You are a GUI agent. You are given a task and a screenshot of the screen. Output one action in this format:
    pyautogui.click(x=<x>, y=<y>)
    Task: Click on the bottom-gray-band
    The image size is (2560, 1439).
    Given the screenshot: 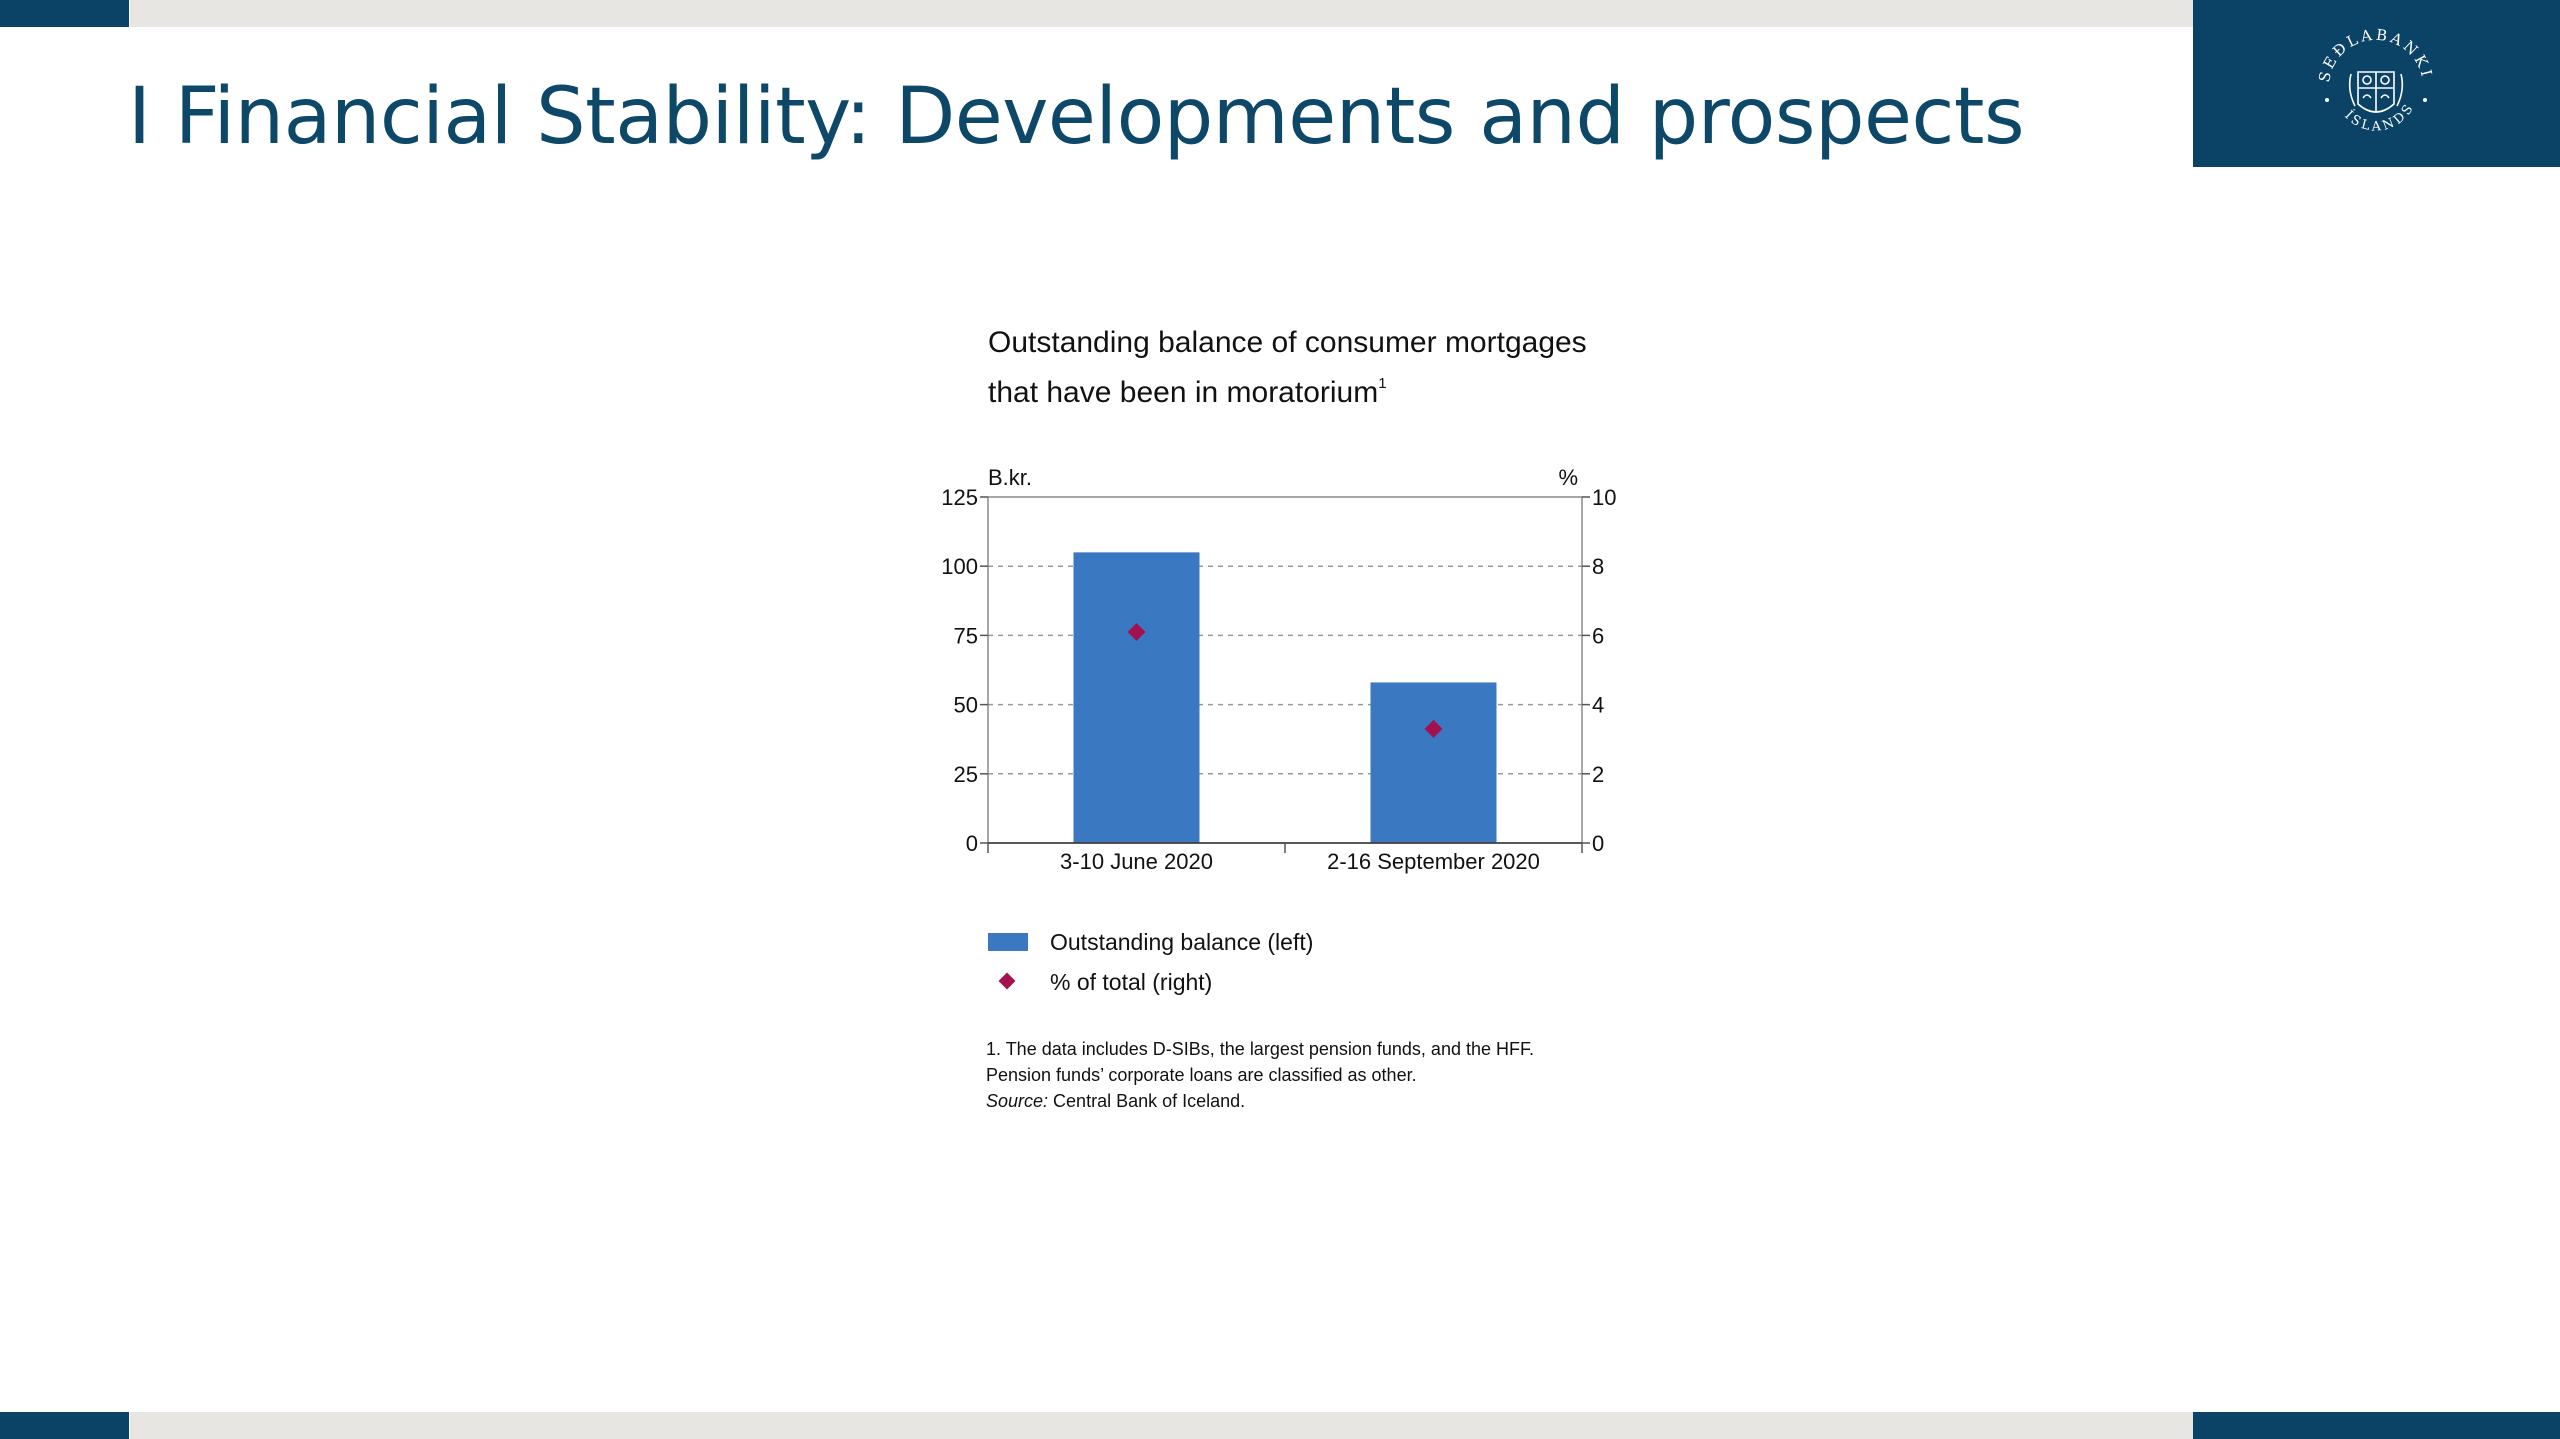 What is the action you would take?
    pyautogui.click(x=1161, y=1425)
    